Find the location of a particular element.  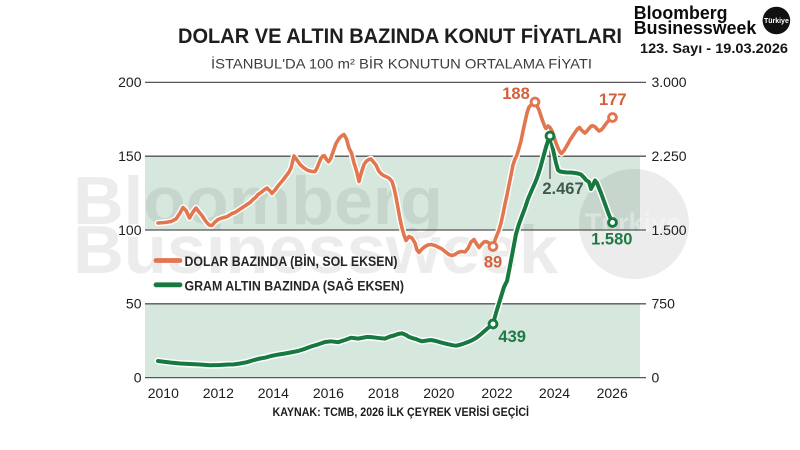

svg-text: Bloomberg is located at coordinates (681, 13).